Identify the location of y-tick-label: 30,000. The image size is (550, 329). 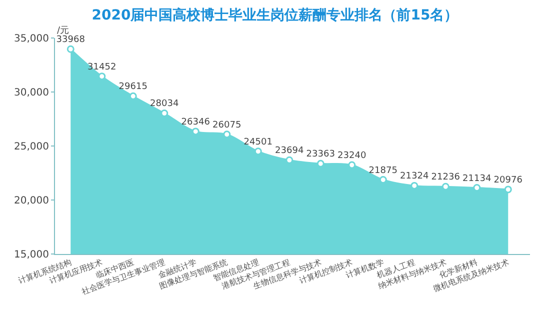
(31, 93).